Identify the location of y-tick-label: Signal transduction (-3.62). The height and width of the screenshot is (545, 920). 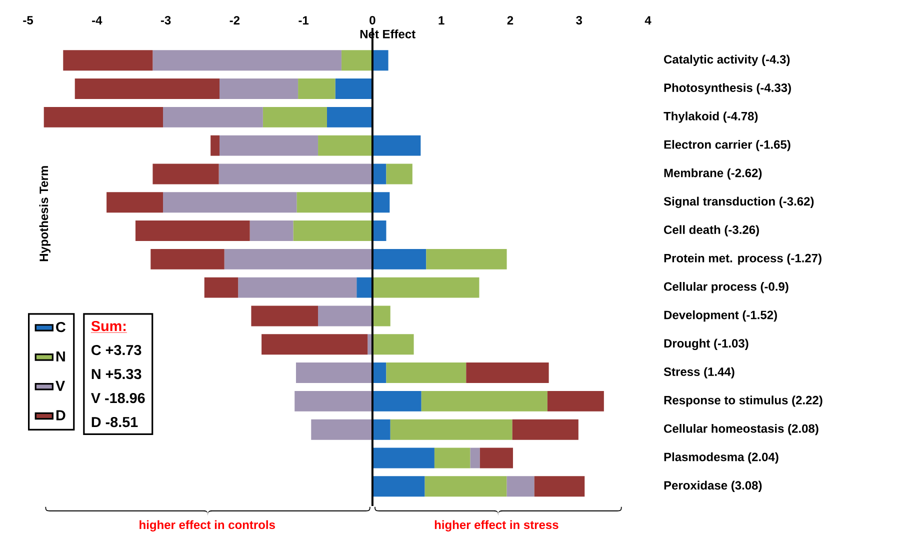
(739, 202).